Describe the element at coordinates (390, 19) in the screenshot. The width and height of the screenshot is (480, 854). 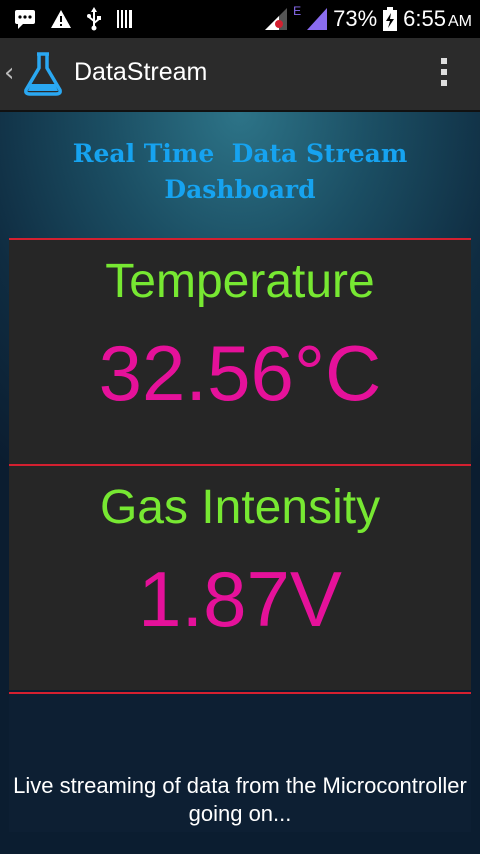
I see `battery-charging-icon` at that location.